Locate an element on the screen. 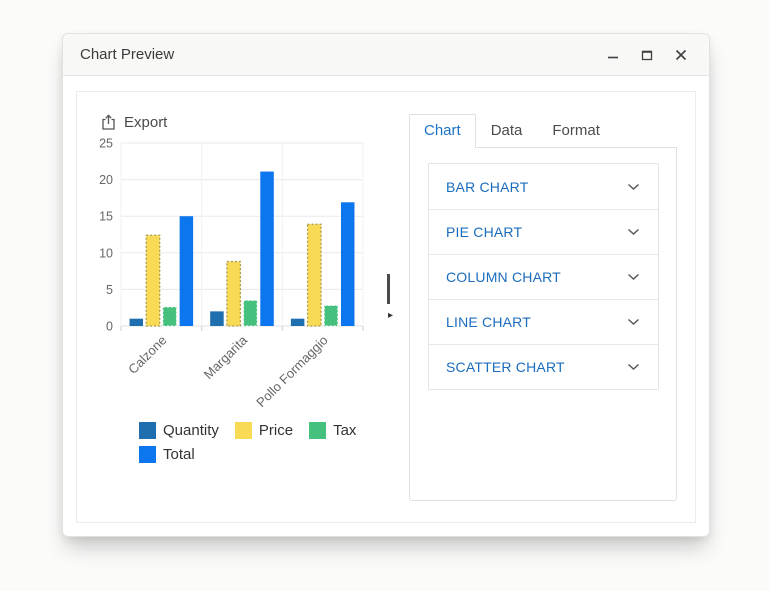 This screenshot has height=591, width=770. svg-text: Pollo Formaggio is located at coordinates (292, 372).